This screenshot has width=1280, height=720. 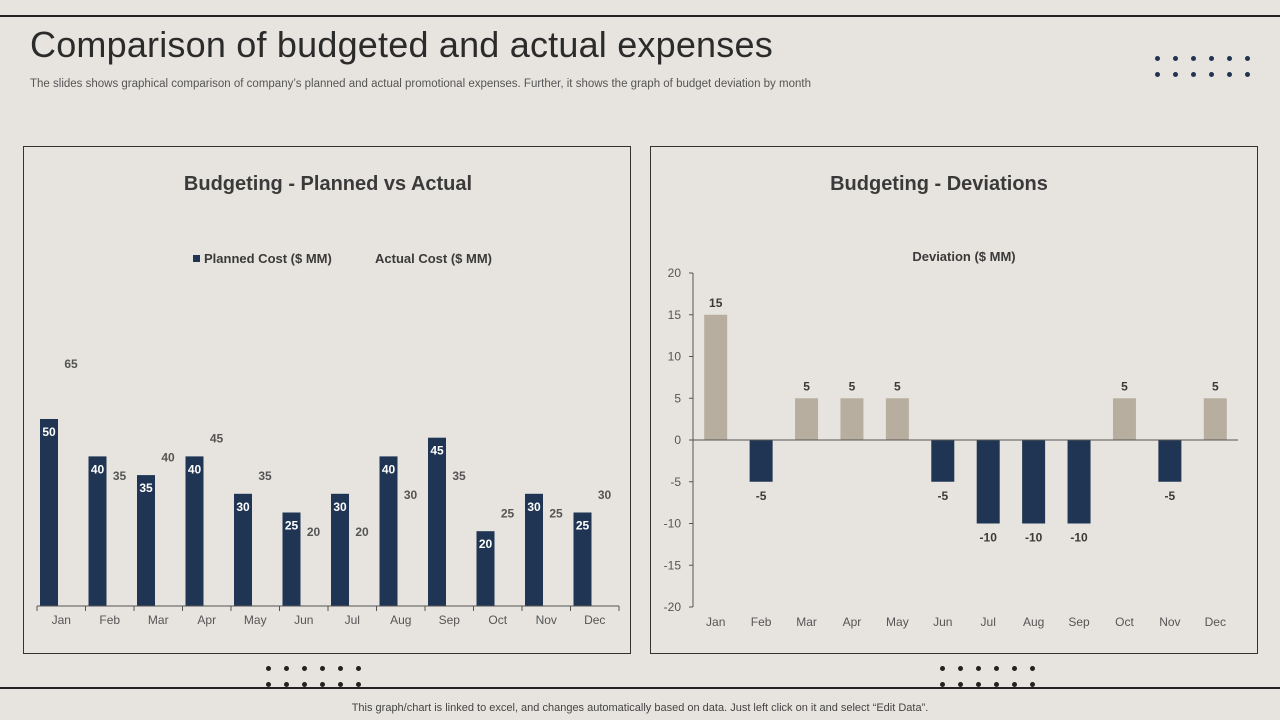 What do you see at coordinates (98, 469) in the screenshot?
I see `label-planned-feb: 40` at bounding box center [98, 469].